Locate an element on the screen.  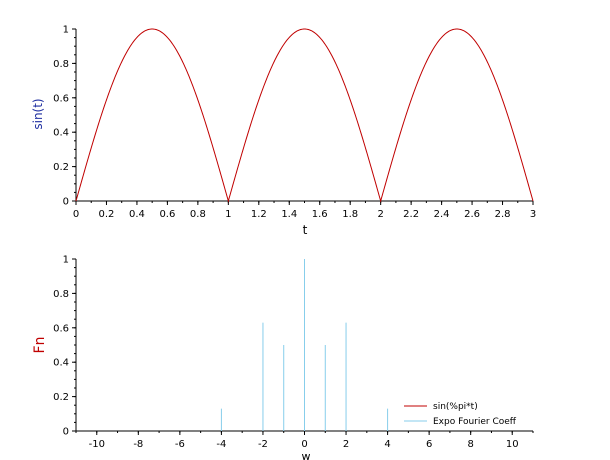
x-tick-label: 1 is located at coordinates (228, 214).